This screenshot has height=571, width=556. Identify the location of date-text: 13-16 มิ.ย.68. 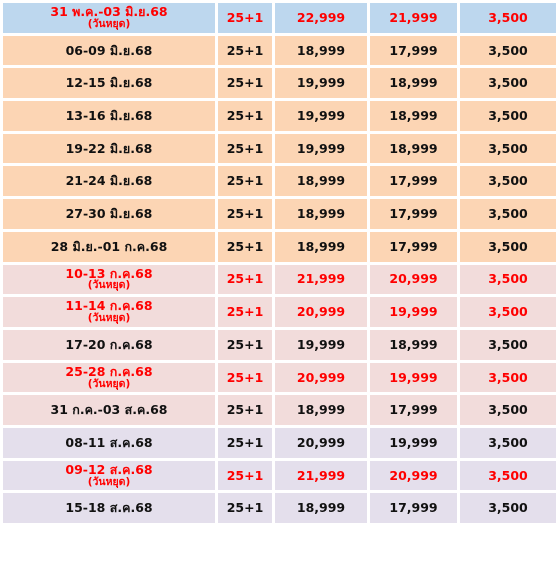
(109, 116).